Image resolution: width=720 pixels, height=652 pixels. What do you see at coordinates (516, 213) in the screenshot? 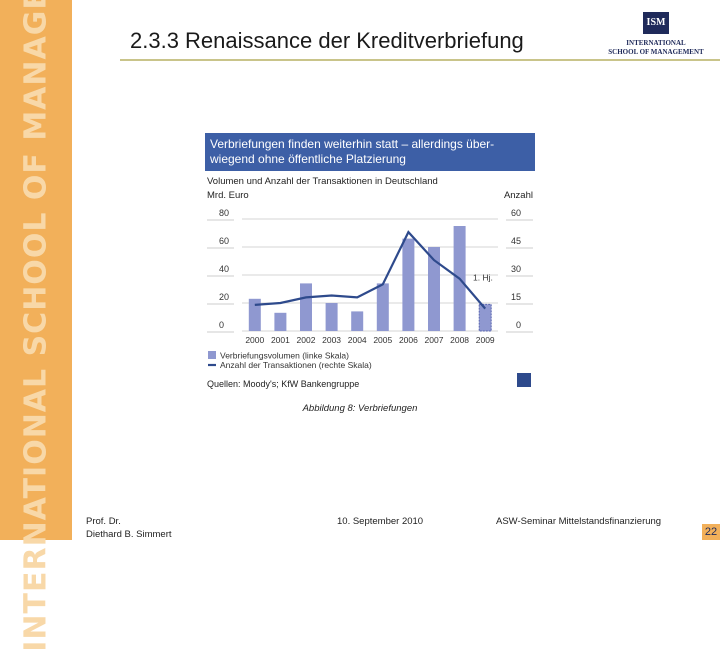
I see `right-tick-label: 60` at bounding box center [516, 213].